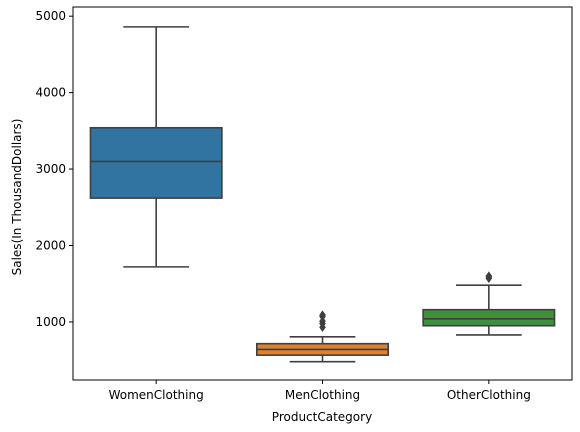 Image resolution: width=580 pixels, height=432 pixels. I want to click on box-OtherClothing, so click(489, 303).